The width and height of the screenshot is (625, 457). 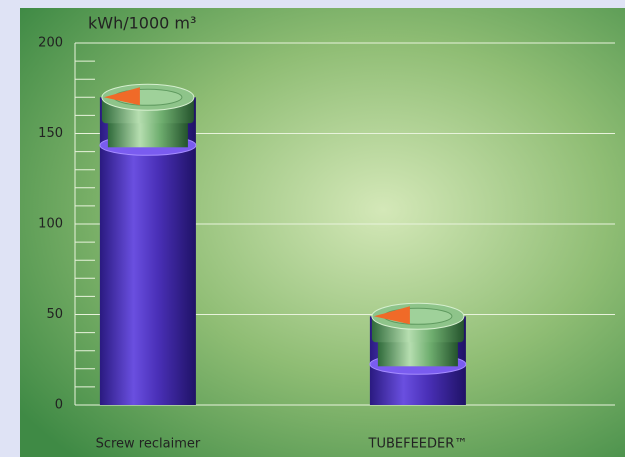 I want to click on y-tick-label: 0, so click(x=59, y=405).